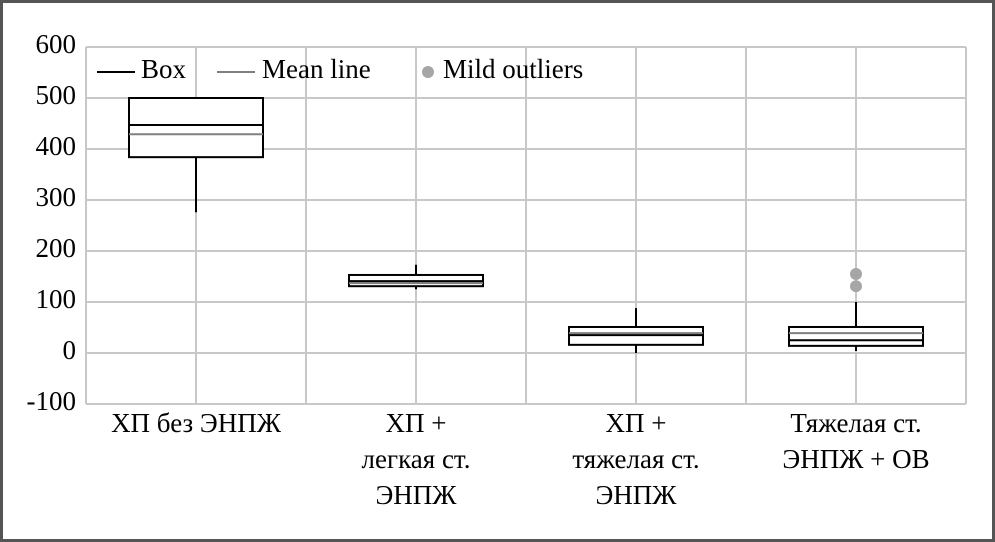  I want to click on x-tick-label: Тяжелая ст., so click(855, 423).